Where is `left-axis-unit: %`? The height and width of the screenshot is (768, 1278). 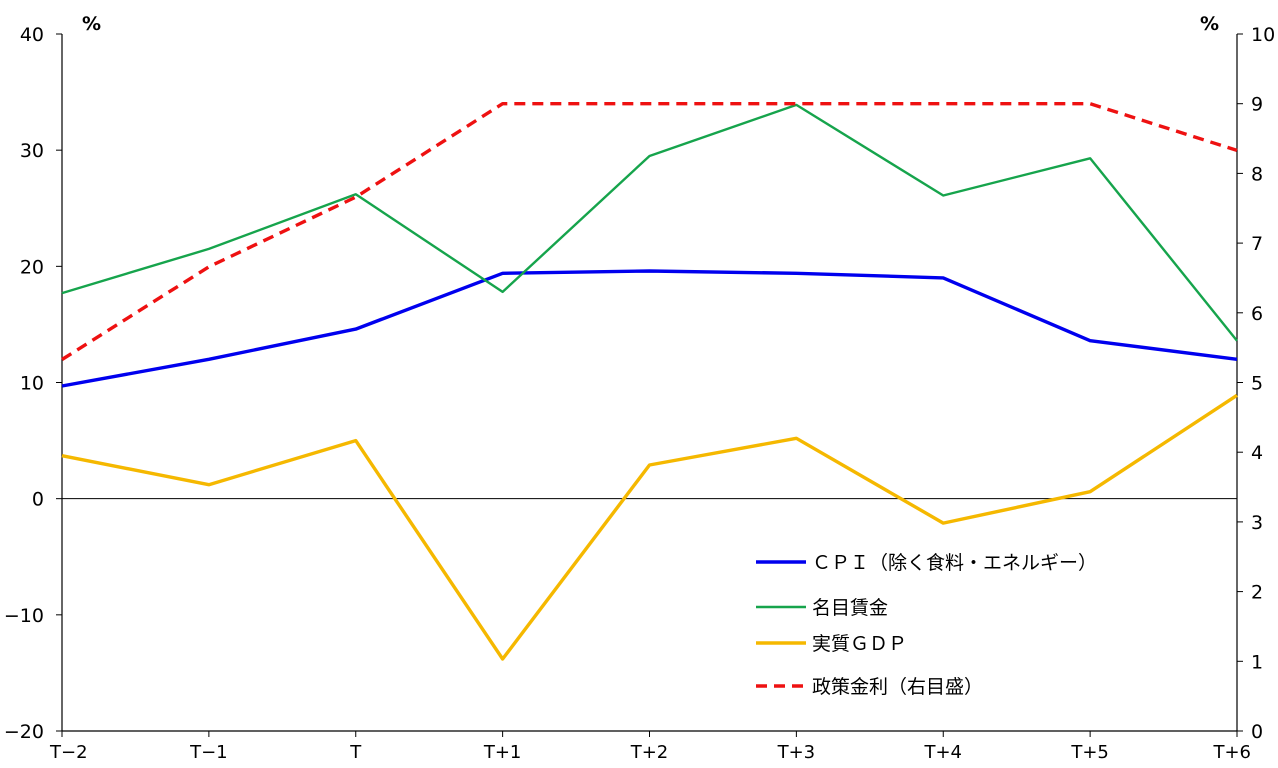
left-axis-unit: % is located at coordinates (91, 24).